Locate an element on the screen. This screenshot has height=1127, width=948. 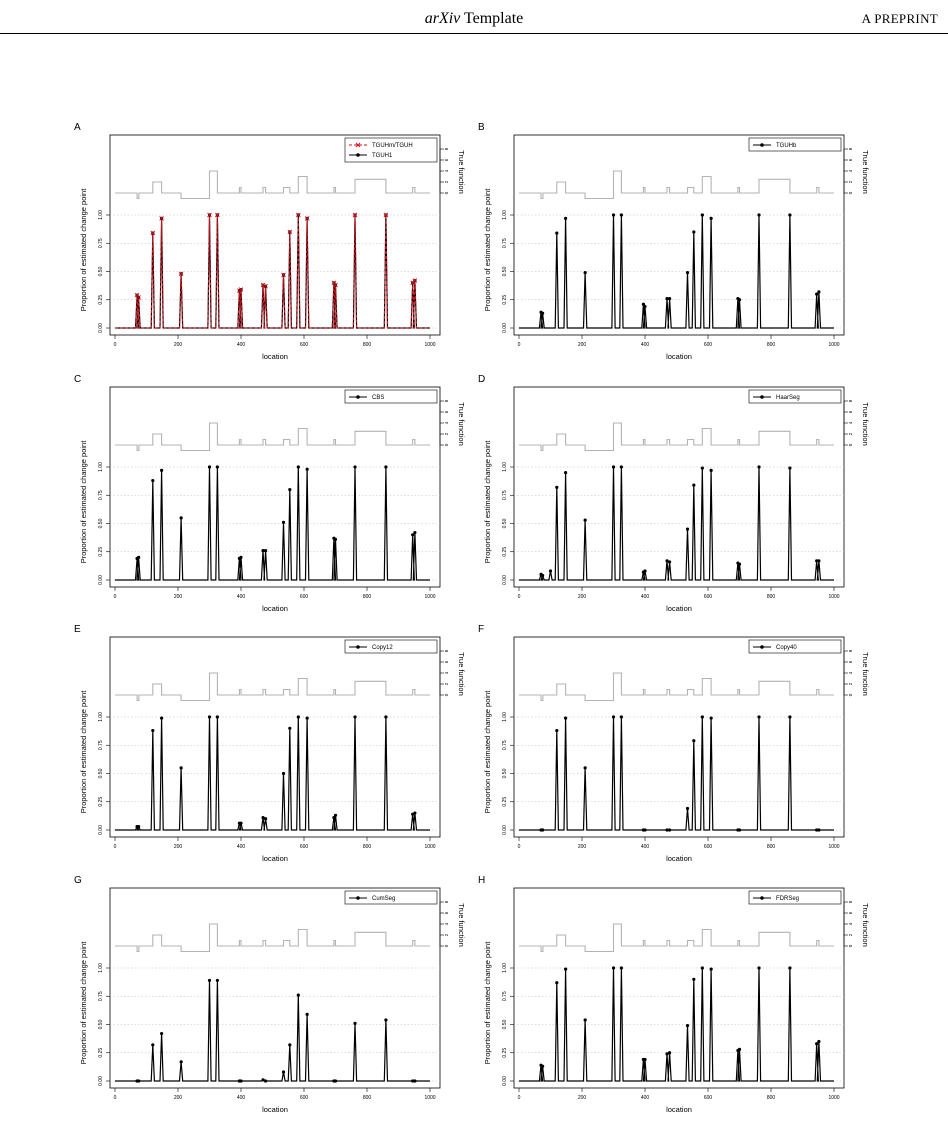
right-tick-label: 0 is located at coordinates (446, 945).